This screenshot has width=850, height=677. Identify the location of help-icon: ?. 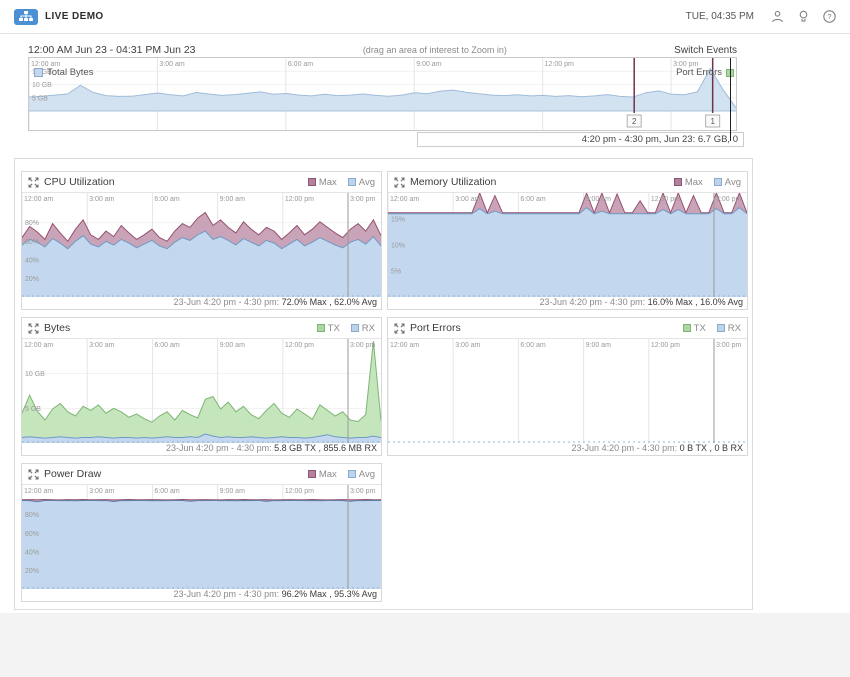
(829, 17).